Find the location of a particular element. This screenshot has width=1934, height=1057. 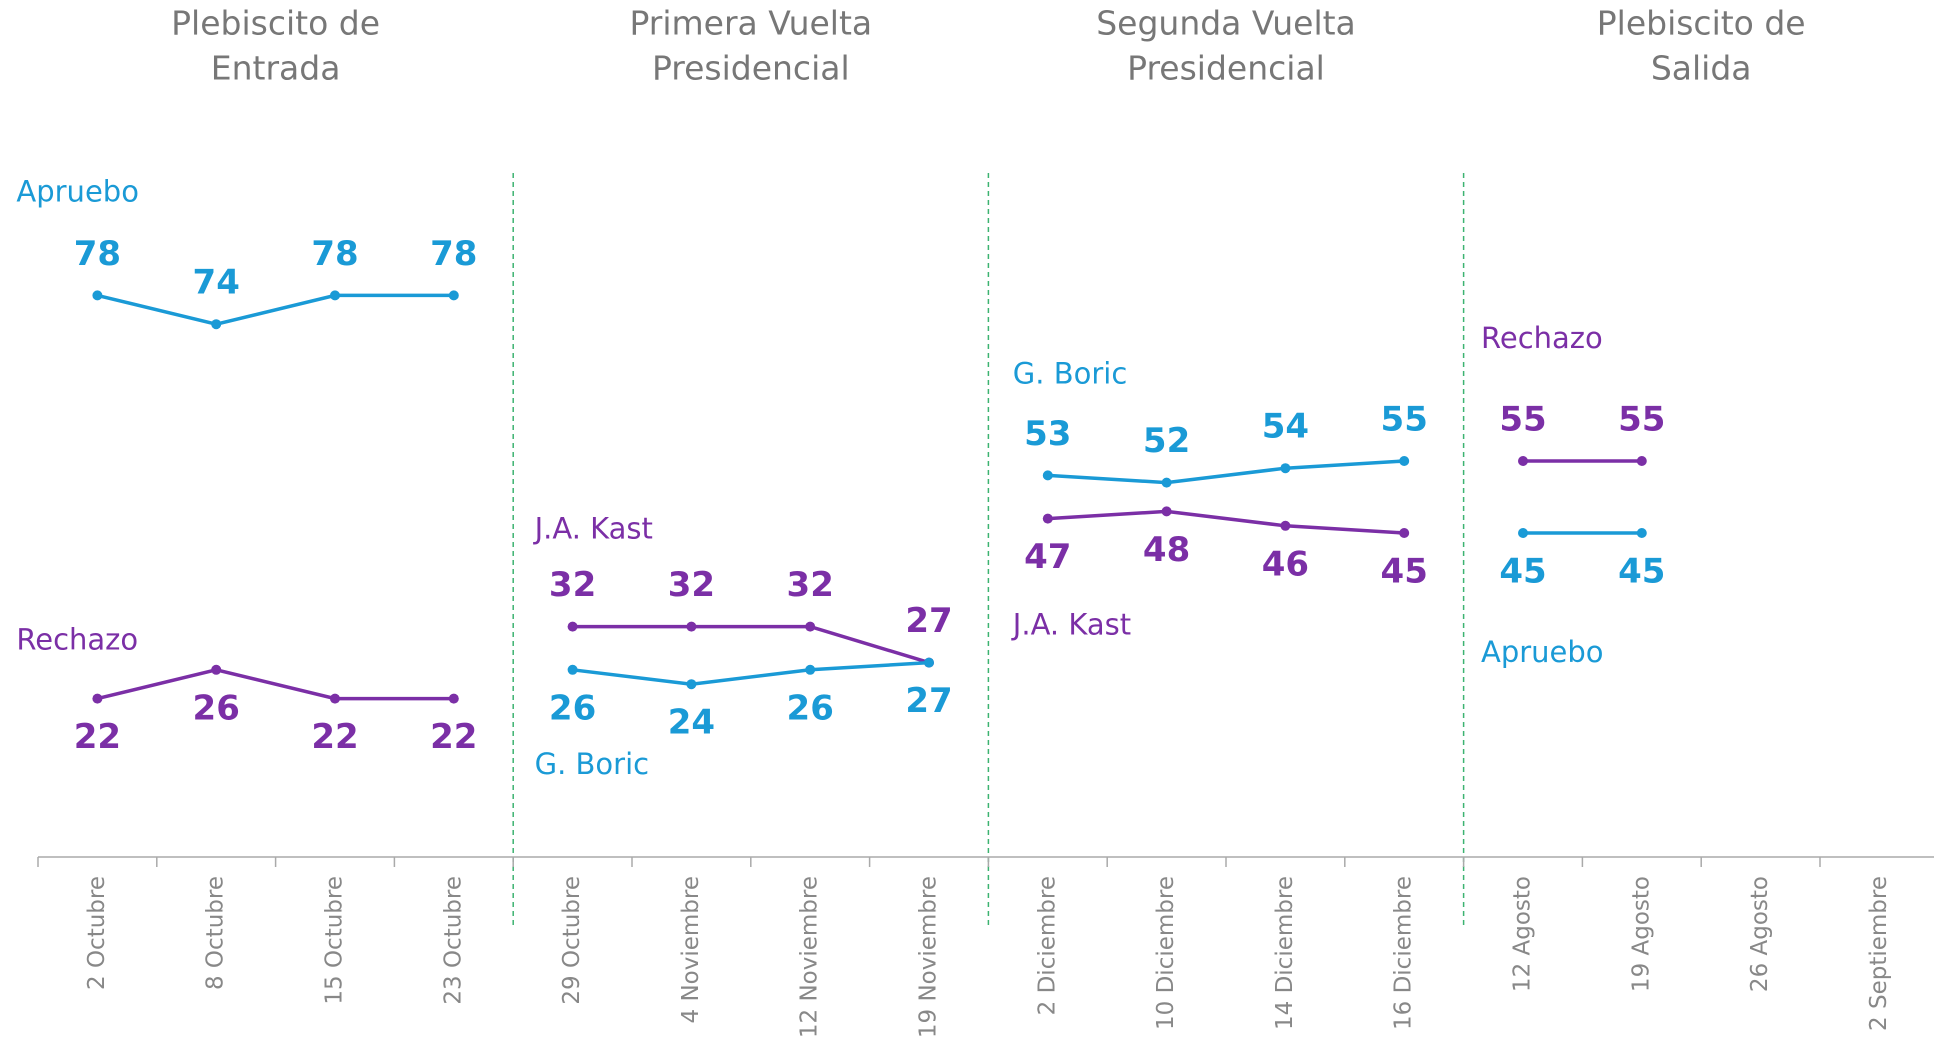

panel-title: Entrada is located at coordinates (276, 68).